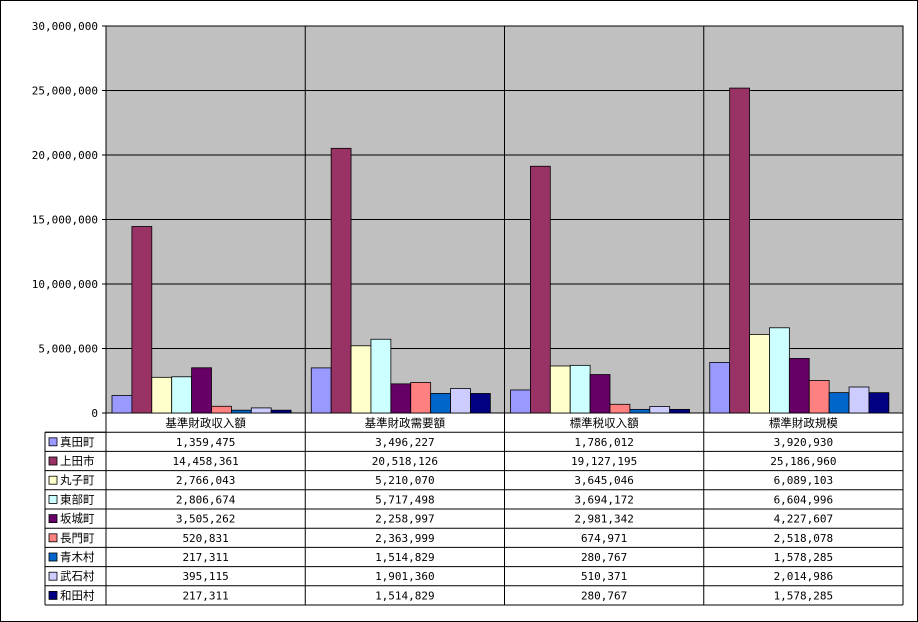 This screenshot has height=622, width=918. Describe the element at coordinates (405, 519) in the screenshot. I see `data-table-value: 2,258,997` at that location.